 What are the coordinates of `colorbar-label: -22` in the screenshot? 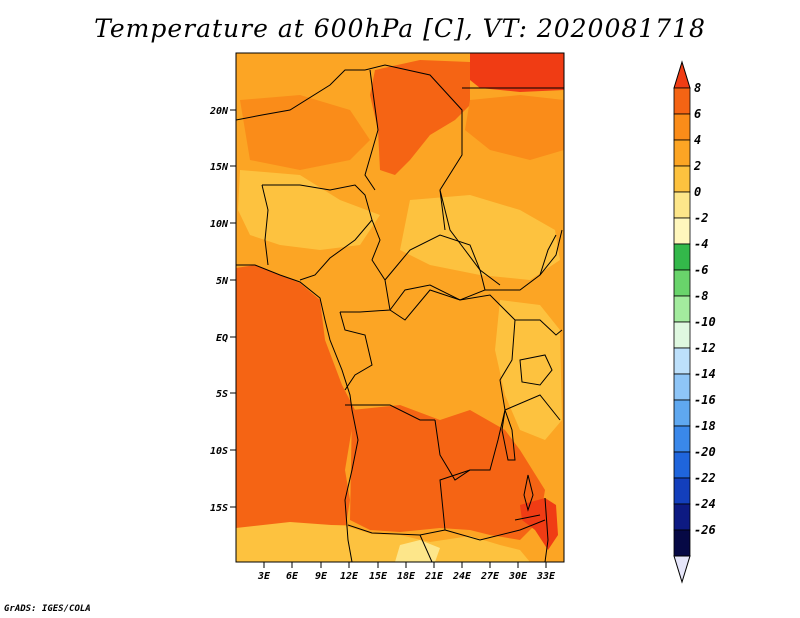 It's located at (705, 478).